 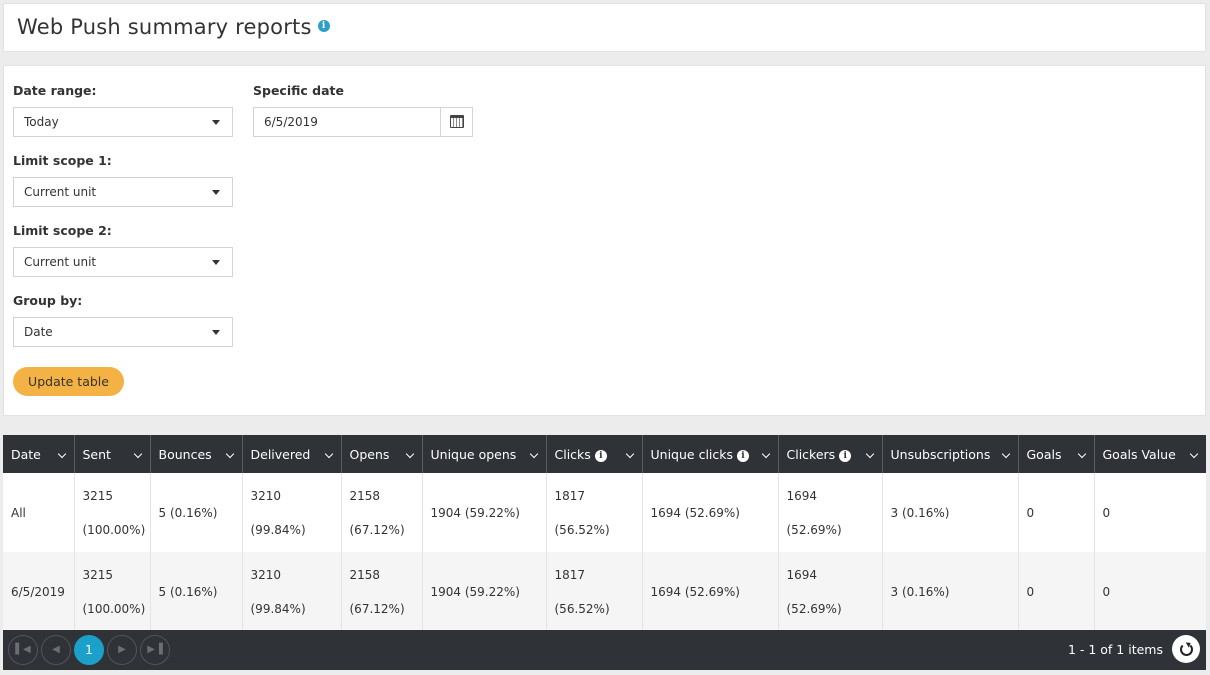 I want to click on column-header-label: Unique opens, so click(x=473, y=454).